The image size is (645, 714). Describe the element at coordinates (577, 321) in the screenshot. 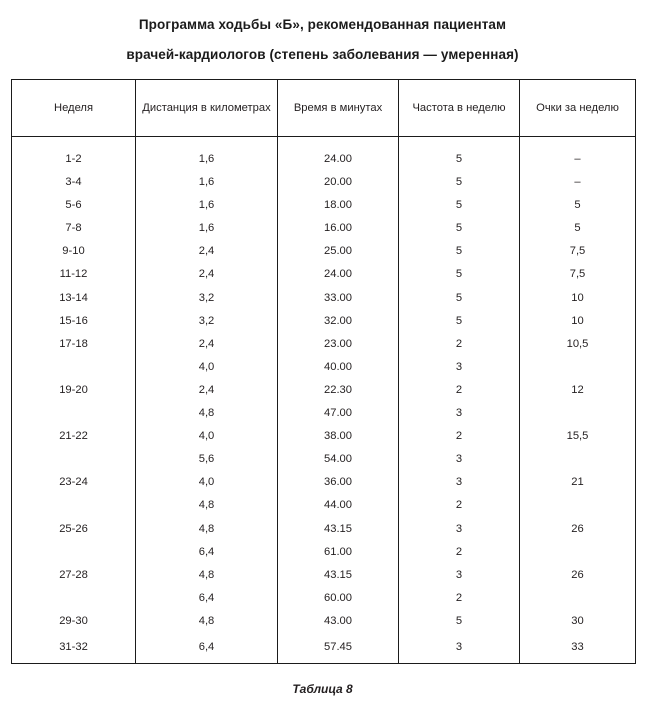

I see `cell-points: 10` at that location.